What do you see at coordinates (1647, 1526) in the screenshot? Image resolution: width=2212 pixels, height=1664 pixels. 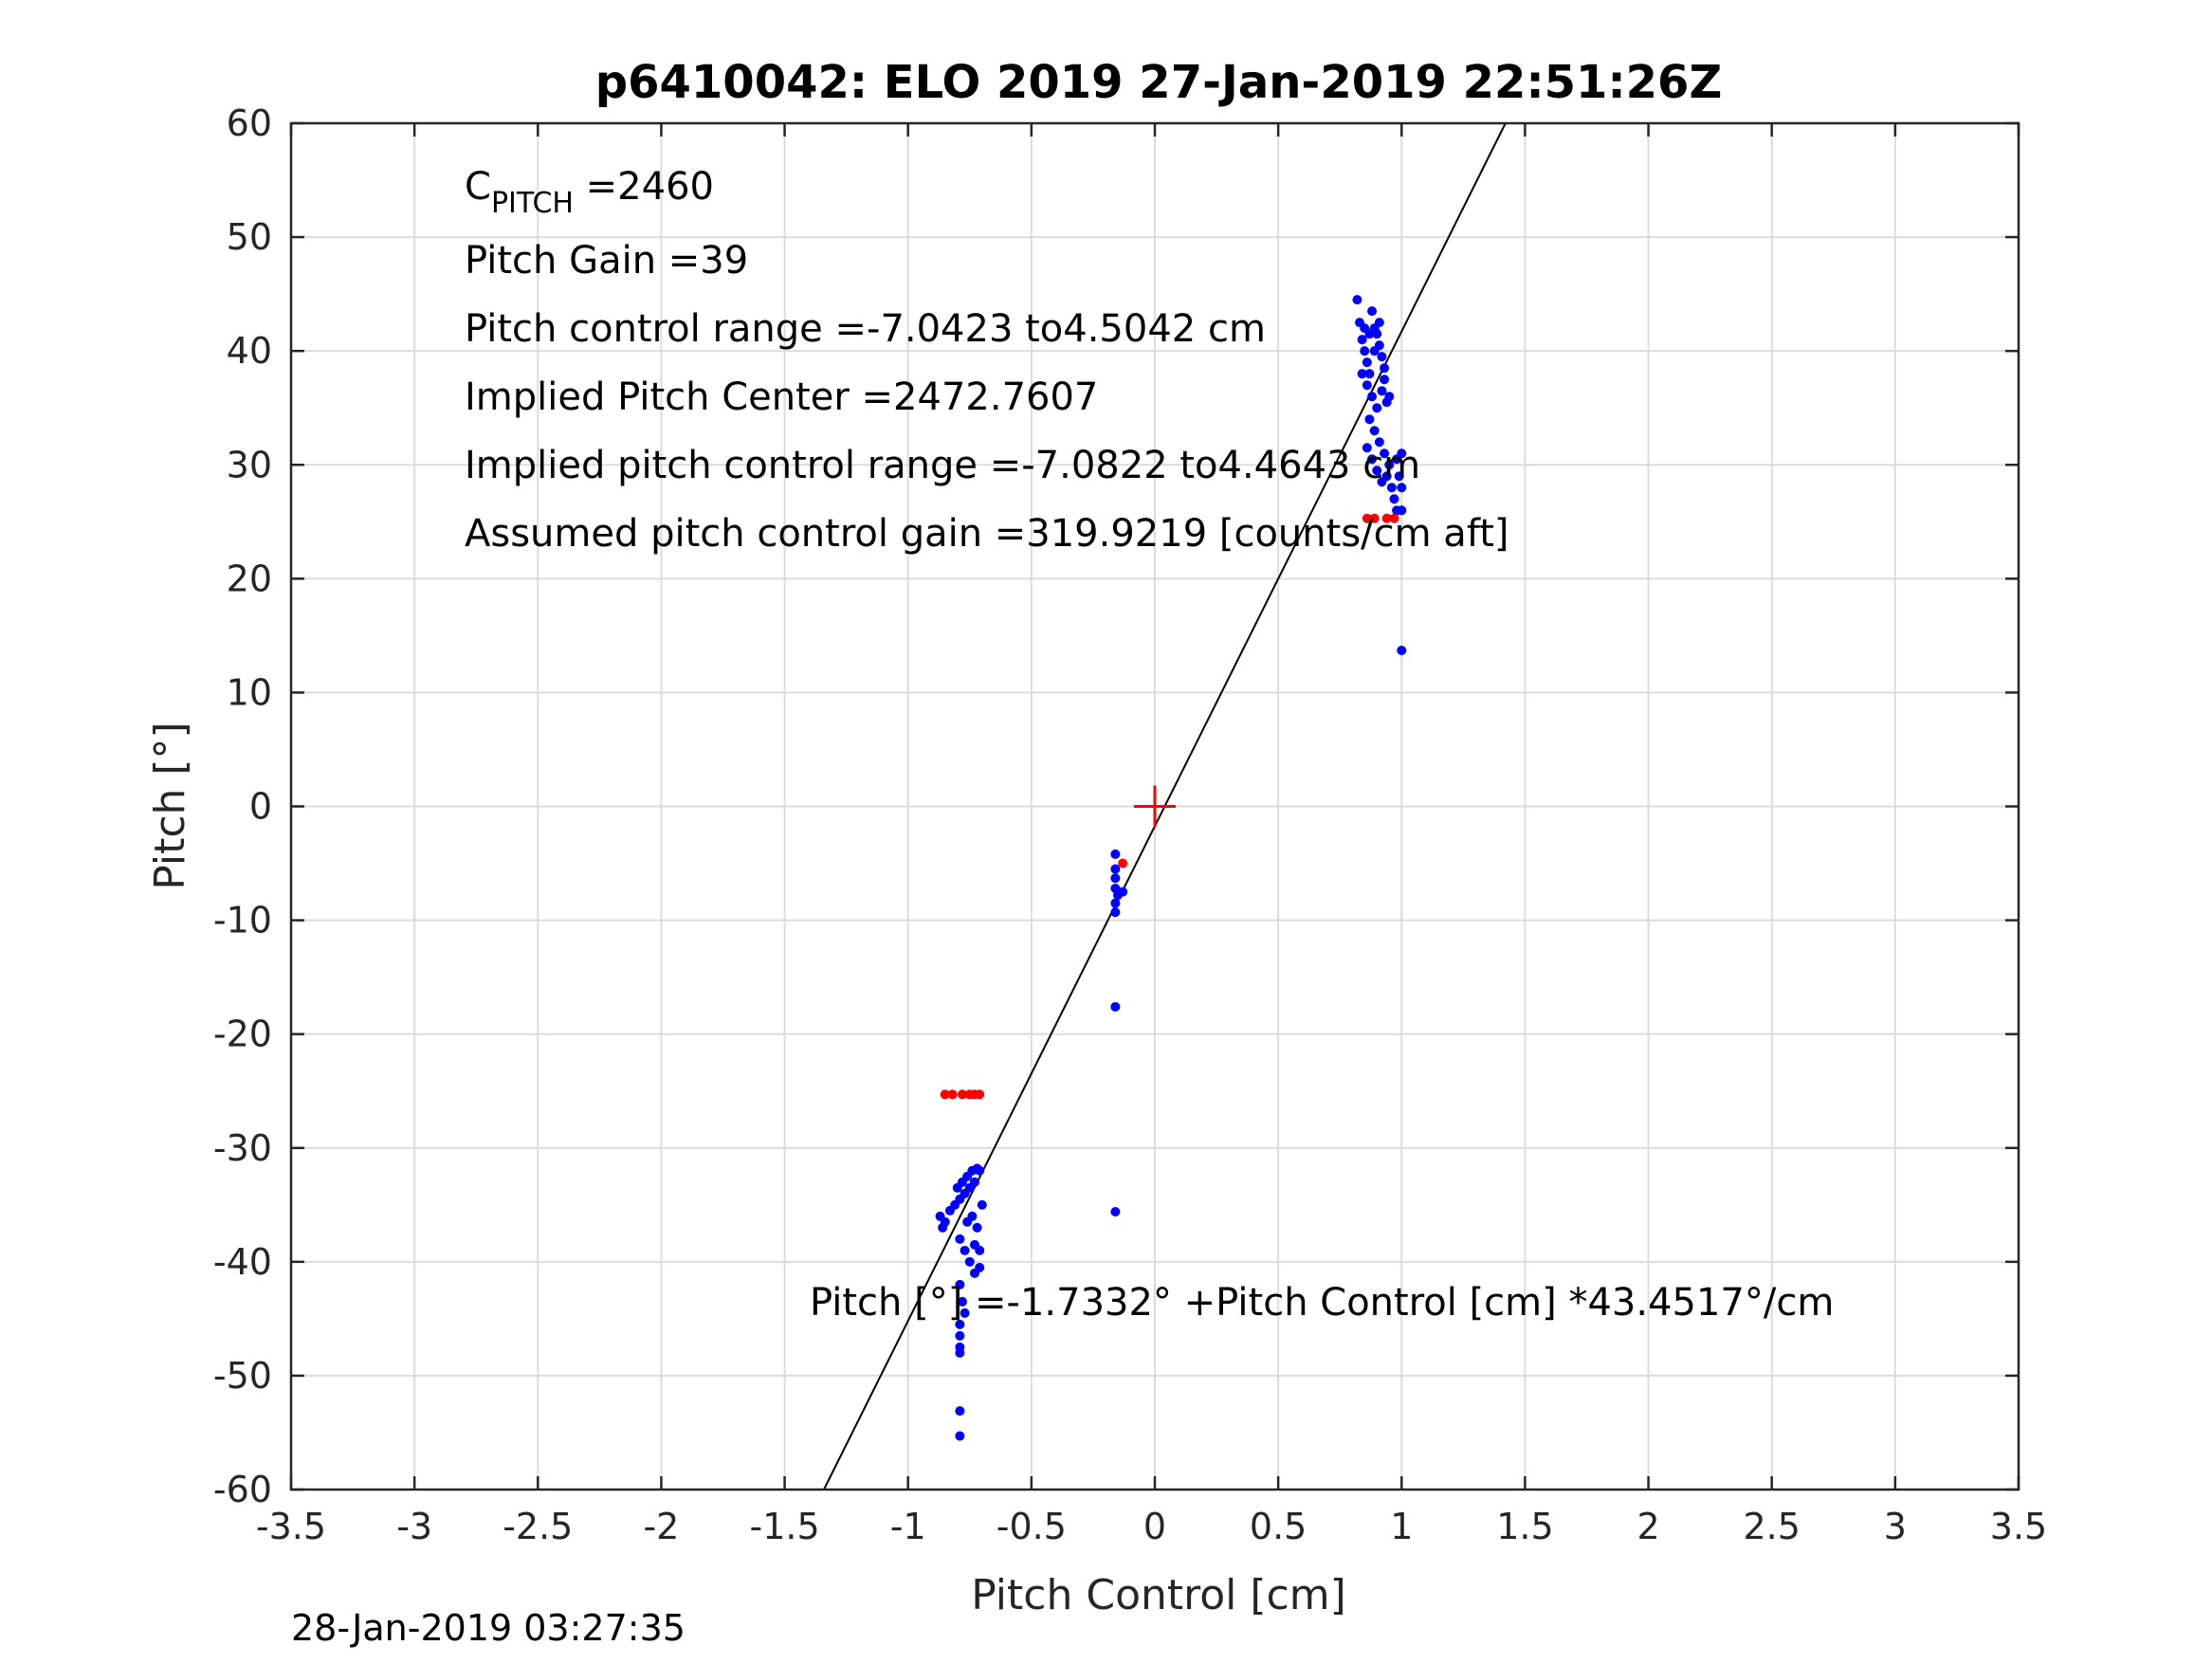 I see `x-tick-label: 2` at bounding box center [1647, 1526].